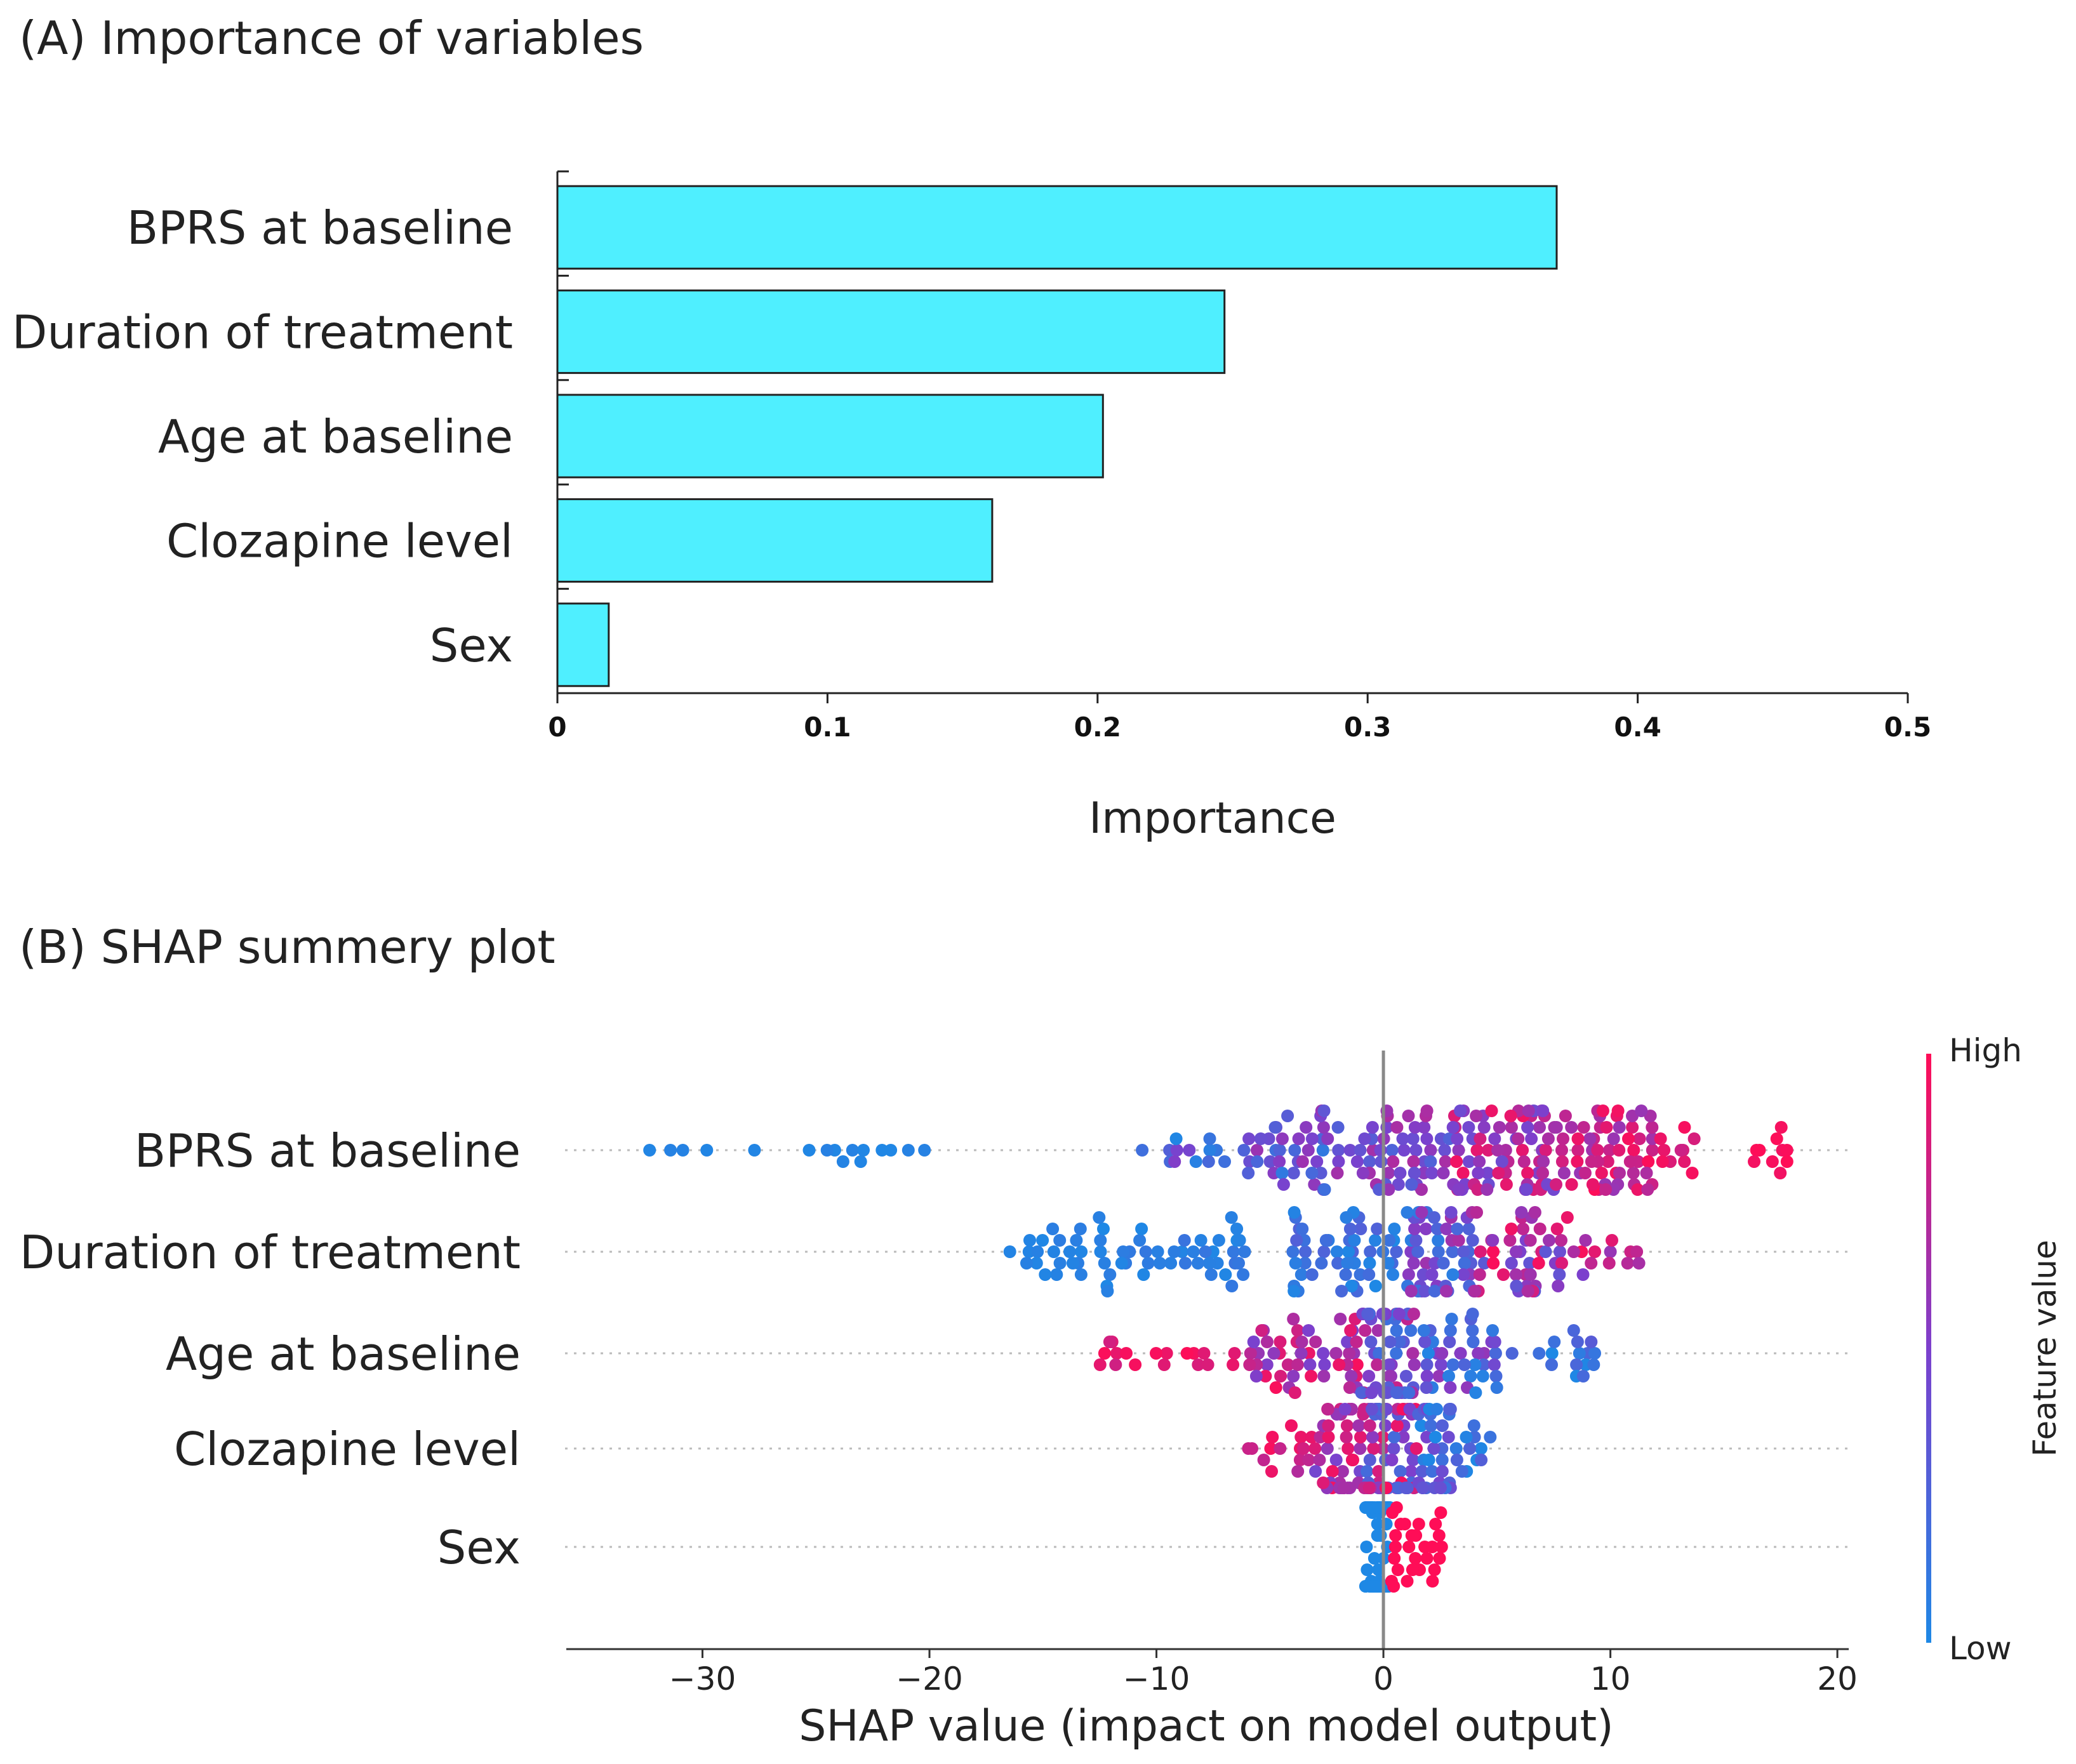 The height and width of the screenshot is (1764, 2076). What do you see at coordinates (288, 947) in the screenshot?
I see `panel-b-title: (B) SHAP summery plot` at bounding box center [288, 947].